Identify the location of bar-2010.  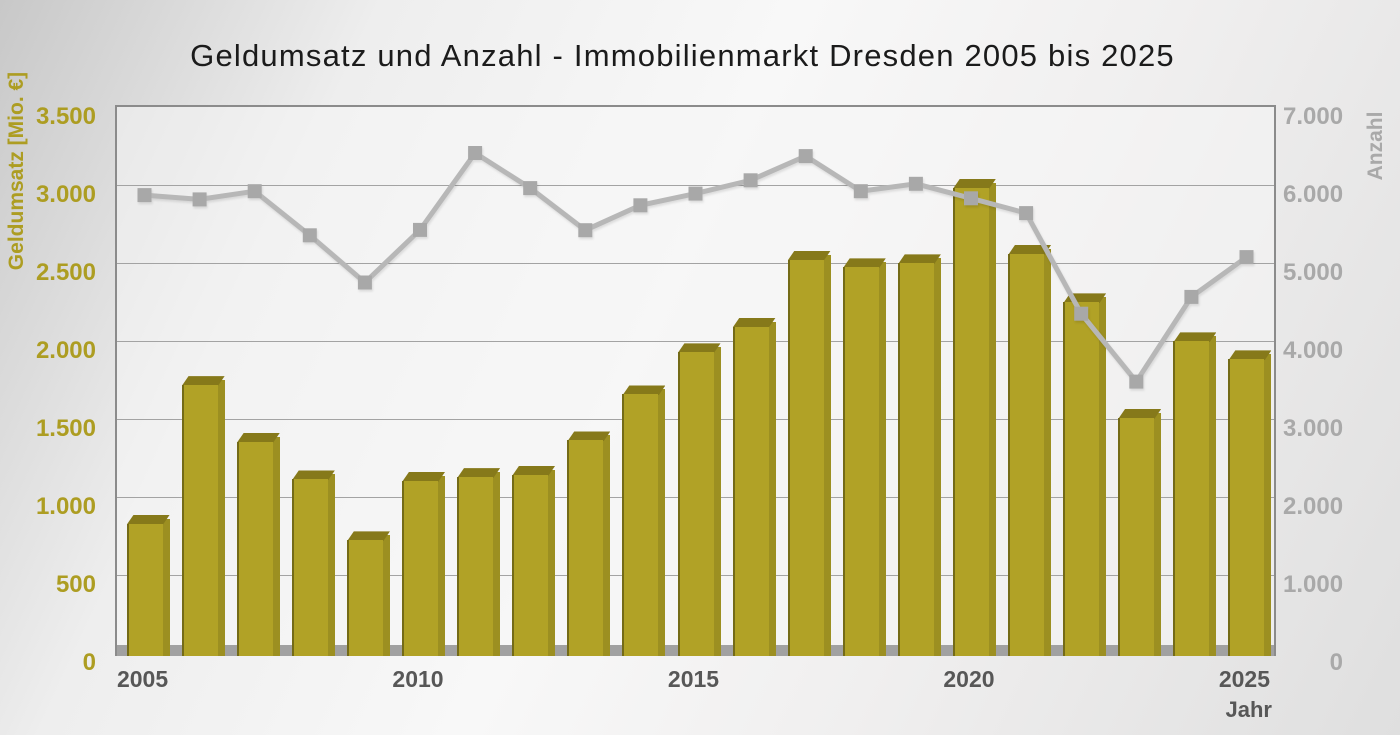
(424, 564).